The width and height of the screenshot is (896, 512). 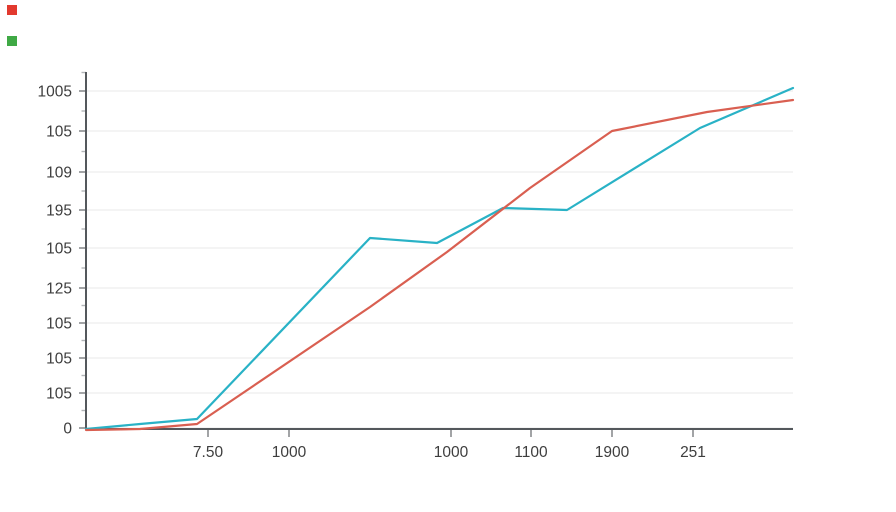 What do you see at coordinates (612, 452) in the screenshot?
I see `x-axis-tick-label: 1900` at bounding box center [612, 452].